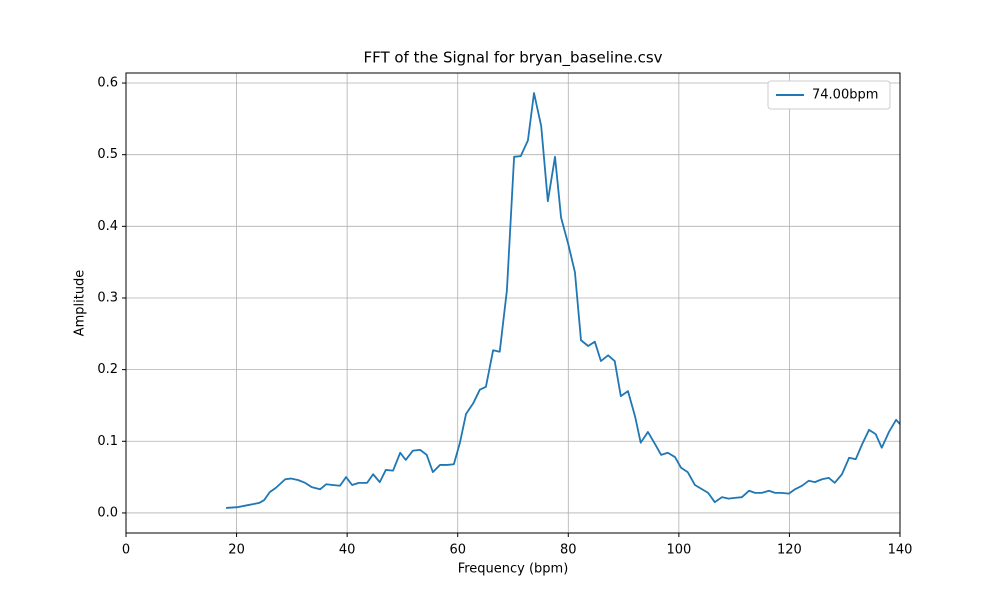  What do you see at coordinates (80, 303) in the screenshot?
I see `y-axis-label: Amplitude` at bounding box center [80, 303].